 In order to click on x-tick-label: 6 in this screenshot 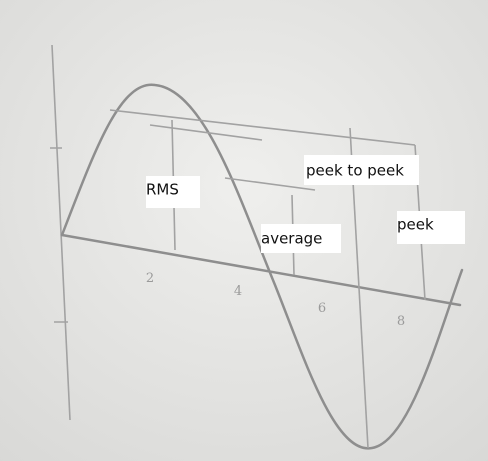, I will do `click(322, 308)`.